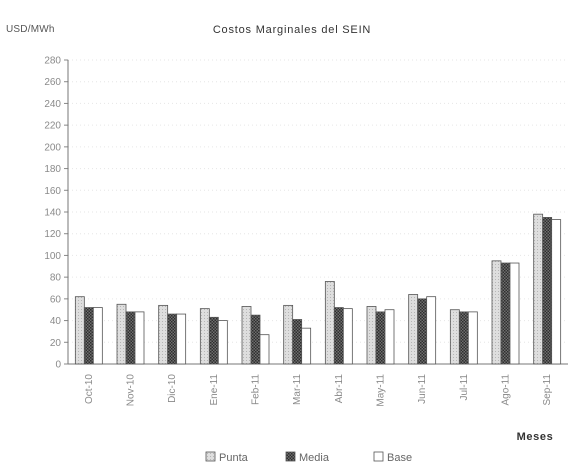 This screenshot has width=588, height=472. Describe the element at coordinates (52, 126) in the screenshot. I see `y-tick-label: 220` at that location.